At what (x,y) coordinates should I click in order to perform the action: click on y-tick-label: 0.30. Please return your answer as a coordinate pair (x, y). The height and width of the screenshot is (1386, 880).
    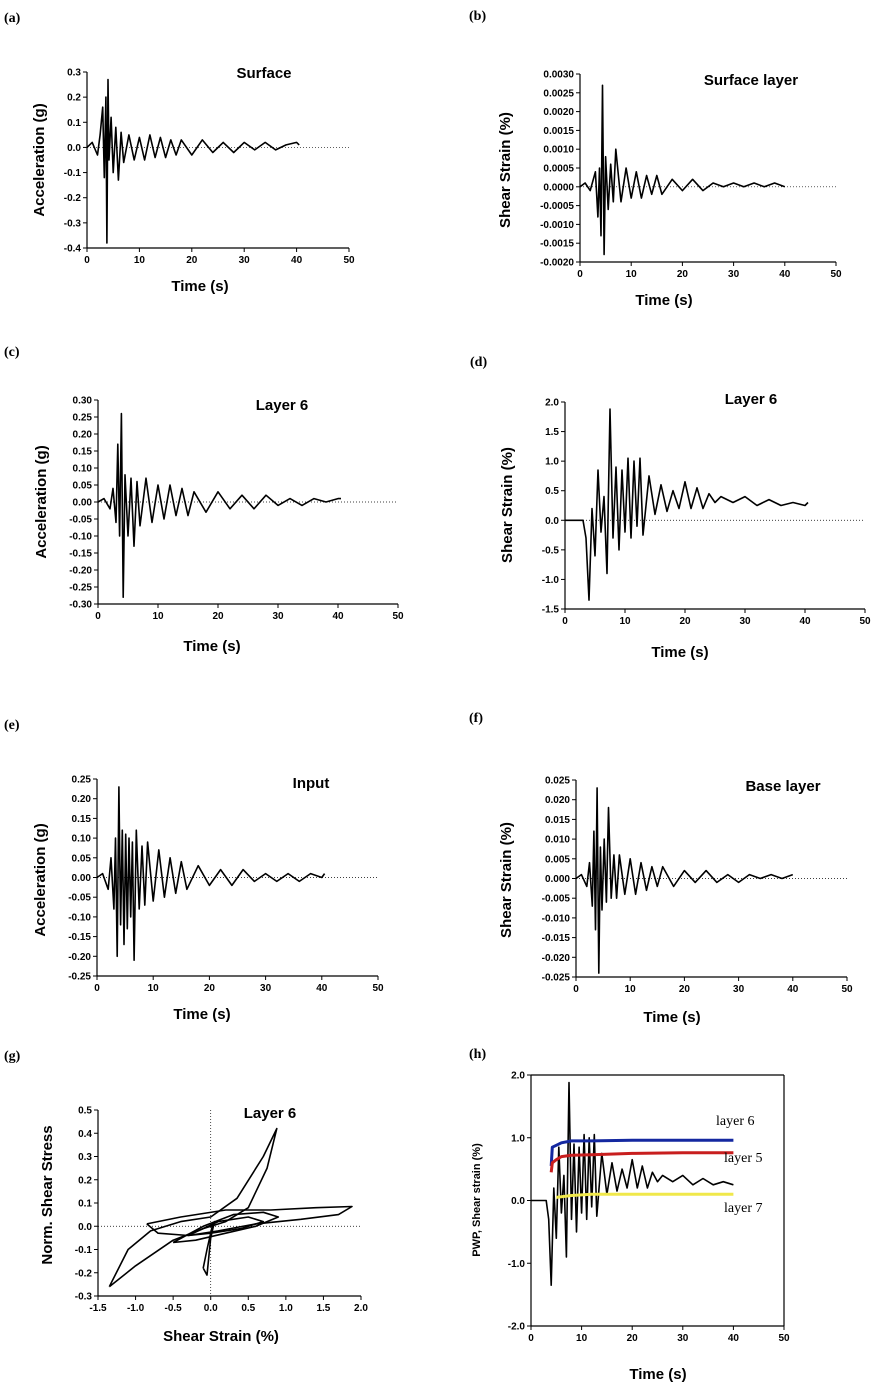
    Looking at the image, I should click on (83, 401).